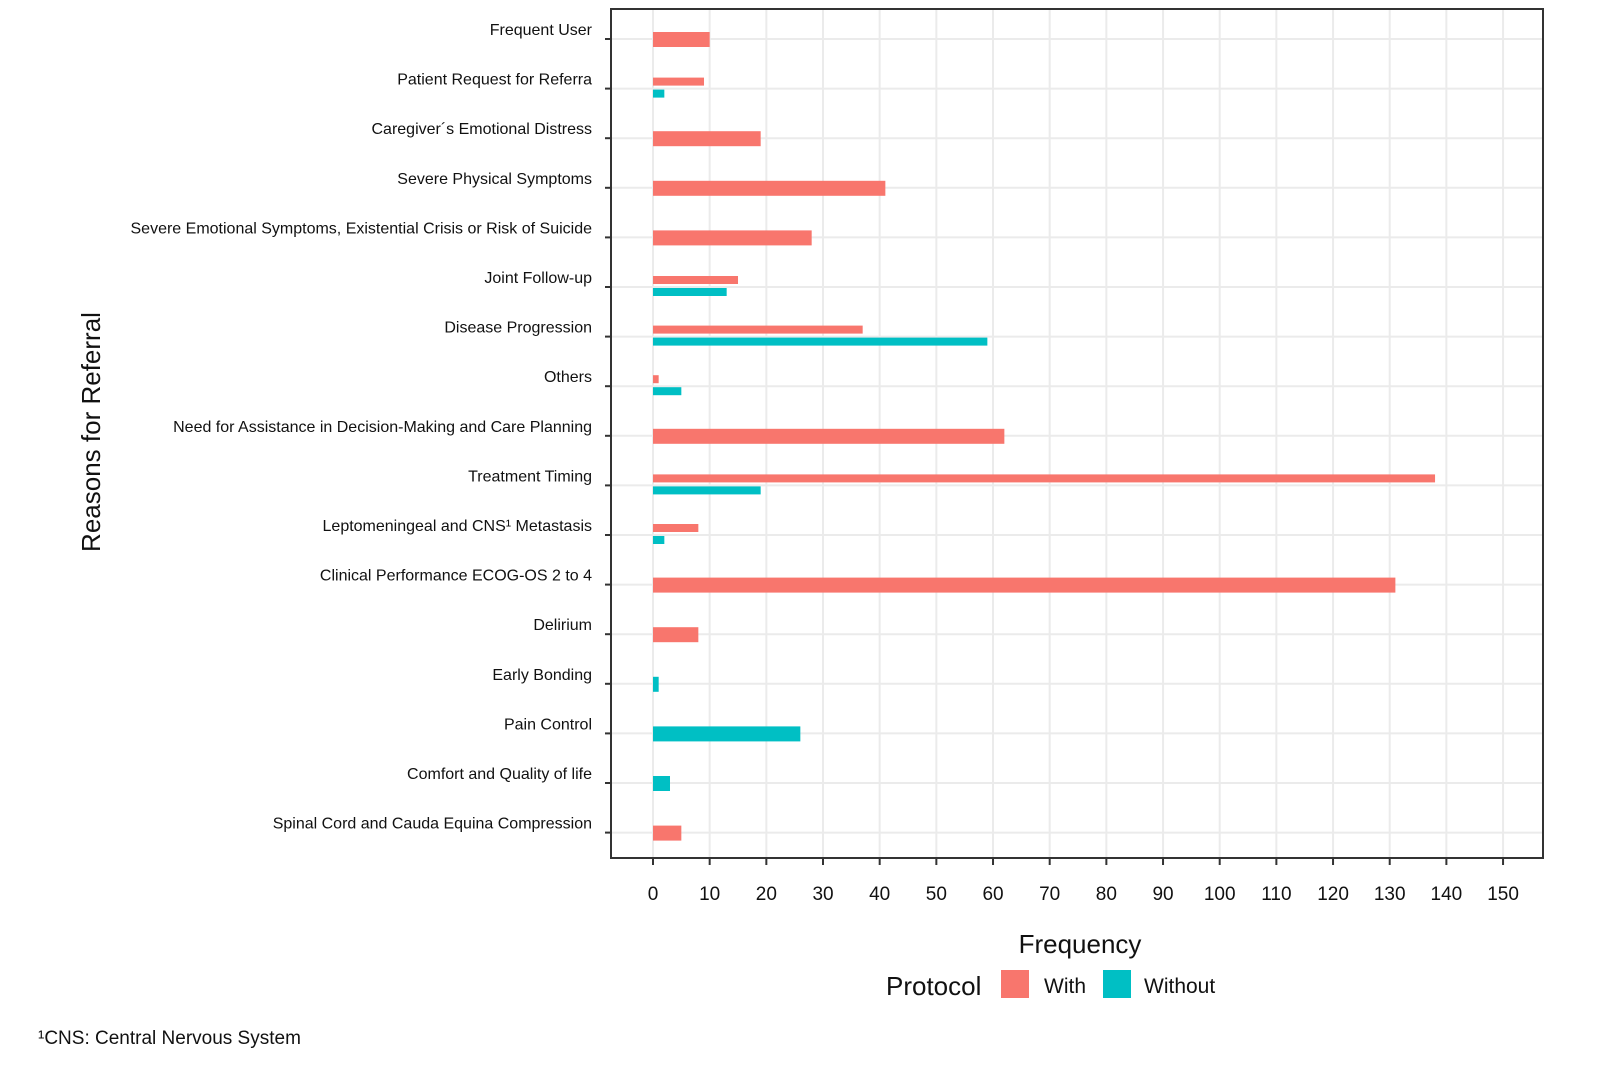  What do you see at coordinates (653, 894) in the screenshot?
I see `x-tick-label: 0` at bounding box center [653, 894].